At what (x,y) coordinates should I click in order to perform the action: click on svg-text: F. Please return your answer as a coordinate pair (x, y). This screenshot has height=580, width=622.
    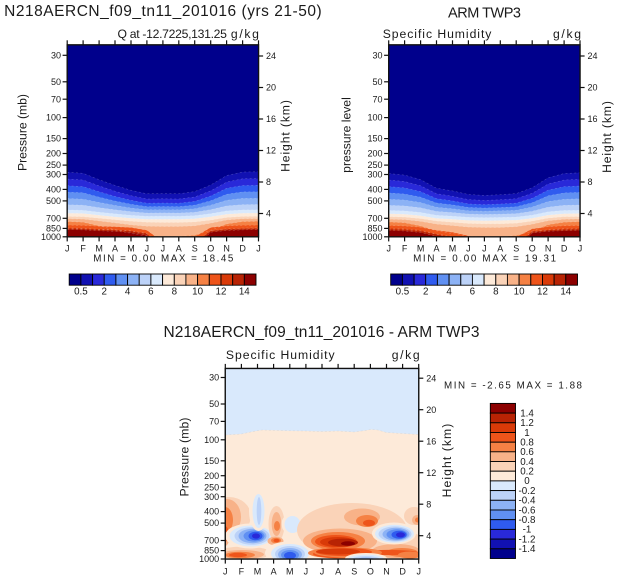
    Looking at the image, I should click on (405, 249).